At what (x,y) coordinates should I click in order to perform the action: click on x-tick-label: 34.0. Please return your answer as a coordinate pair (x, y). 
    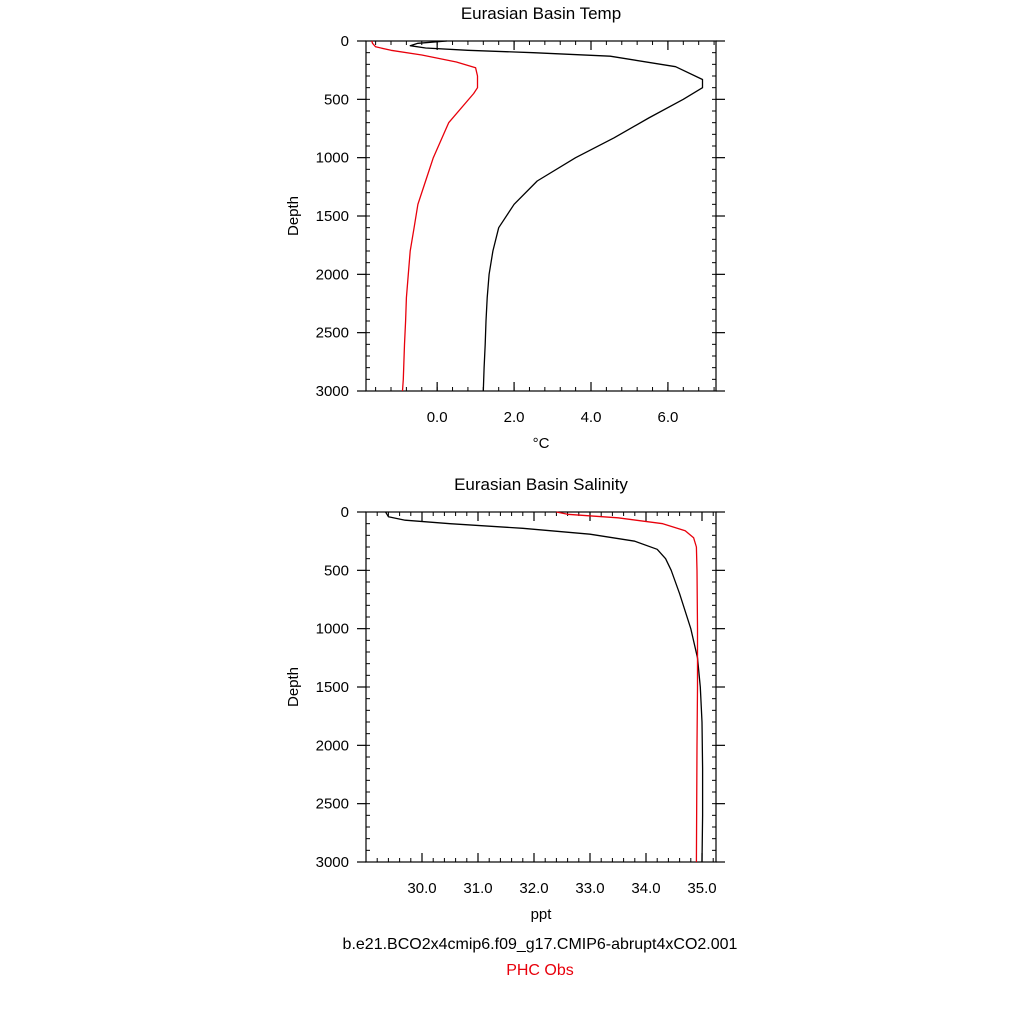
    Looking at the image, I should click on (645, 888).